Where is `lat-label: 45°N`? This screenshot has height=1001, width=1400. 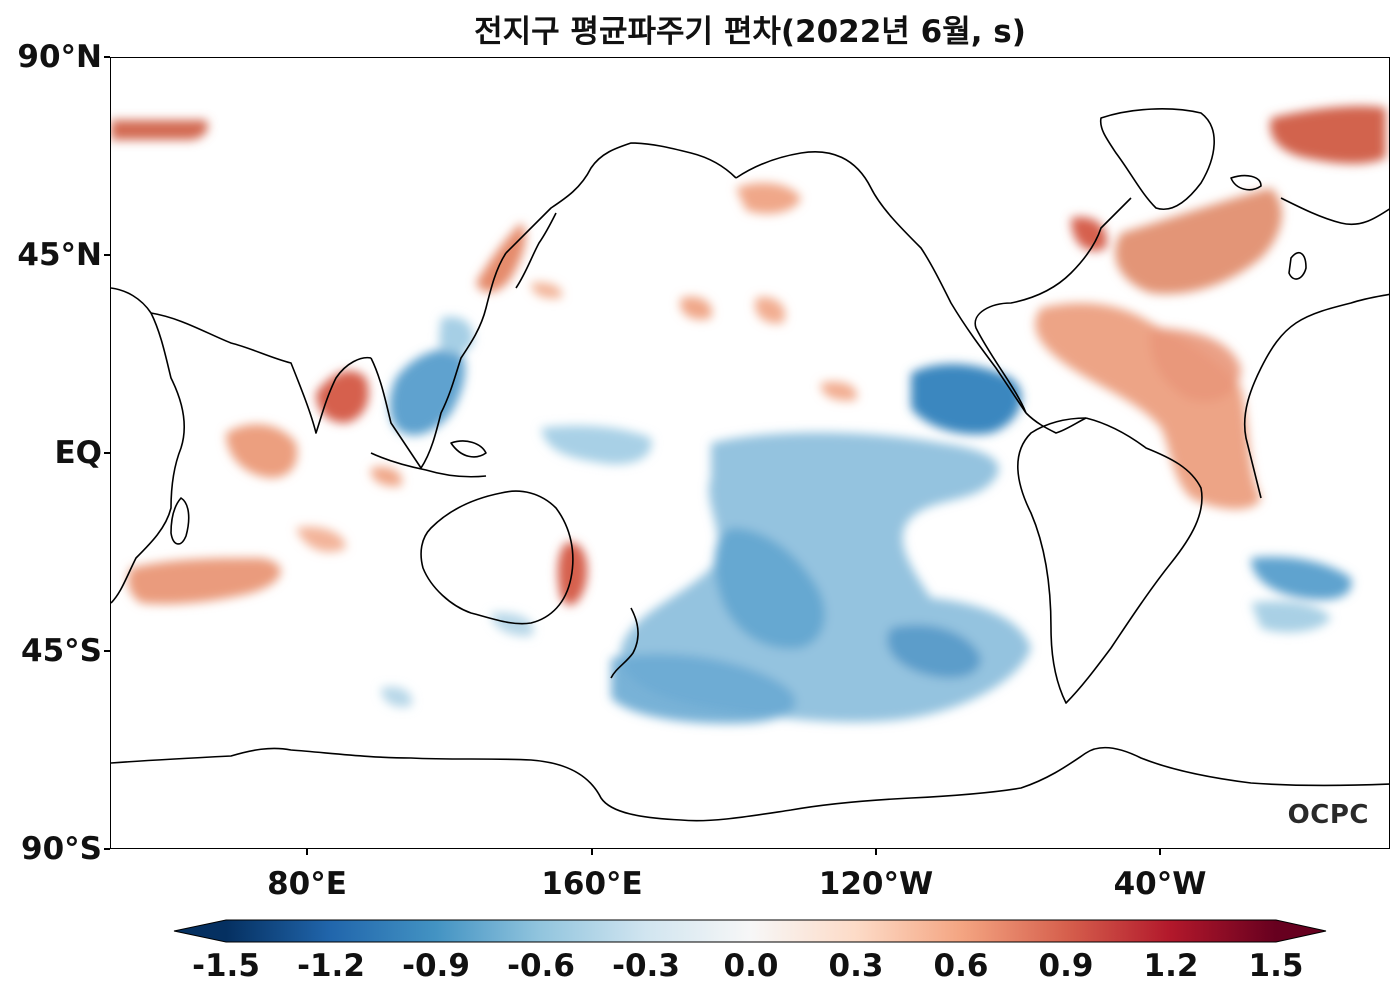
lat-label: 45°N is located at coordinates (59, 255).